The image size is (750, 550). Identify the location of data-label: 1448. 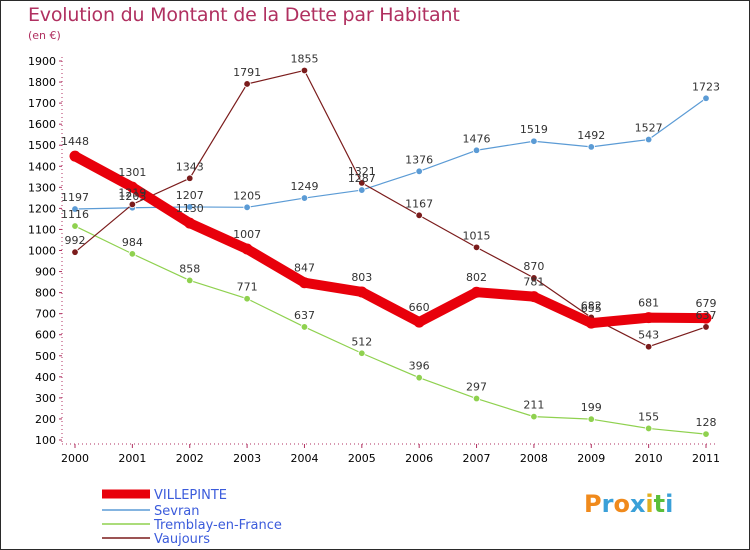
(75, 141).